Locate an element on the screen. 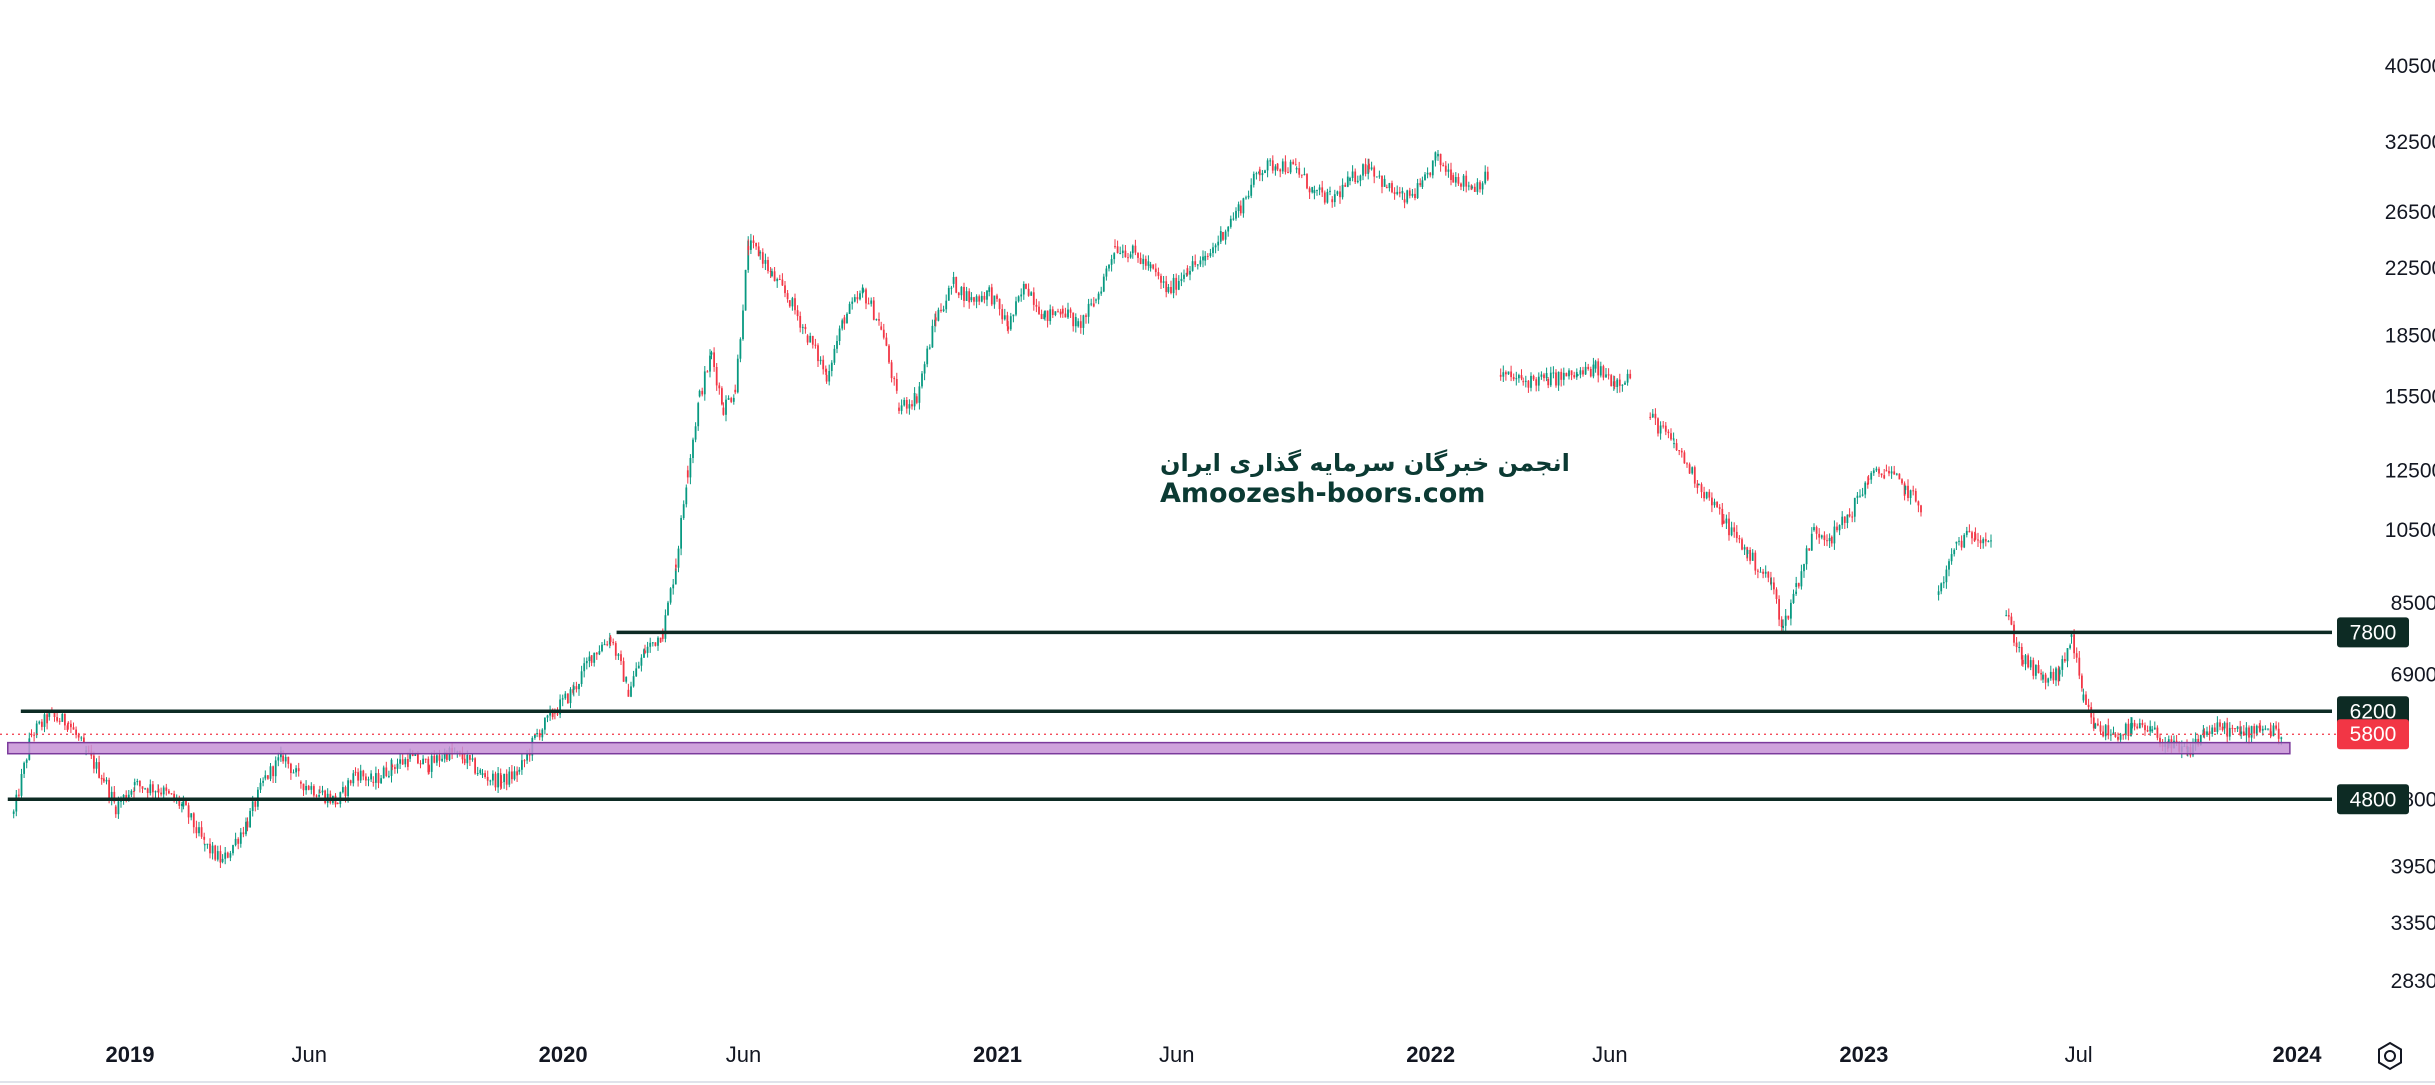 The height and width of the screenshot is (1085, 2435). time-tick-label: Jun is located at coordinates (743, 1054).